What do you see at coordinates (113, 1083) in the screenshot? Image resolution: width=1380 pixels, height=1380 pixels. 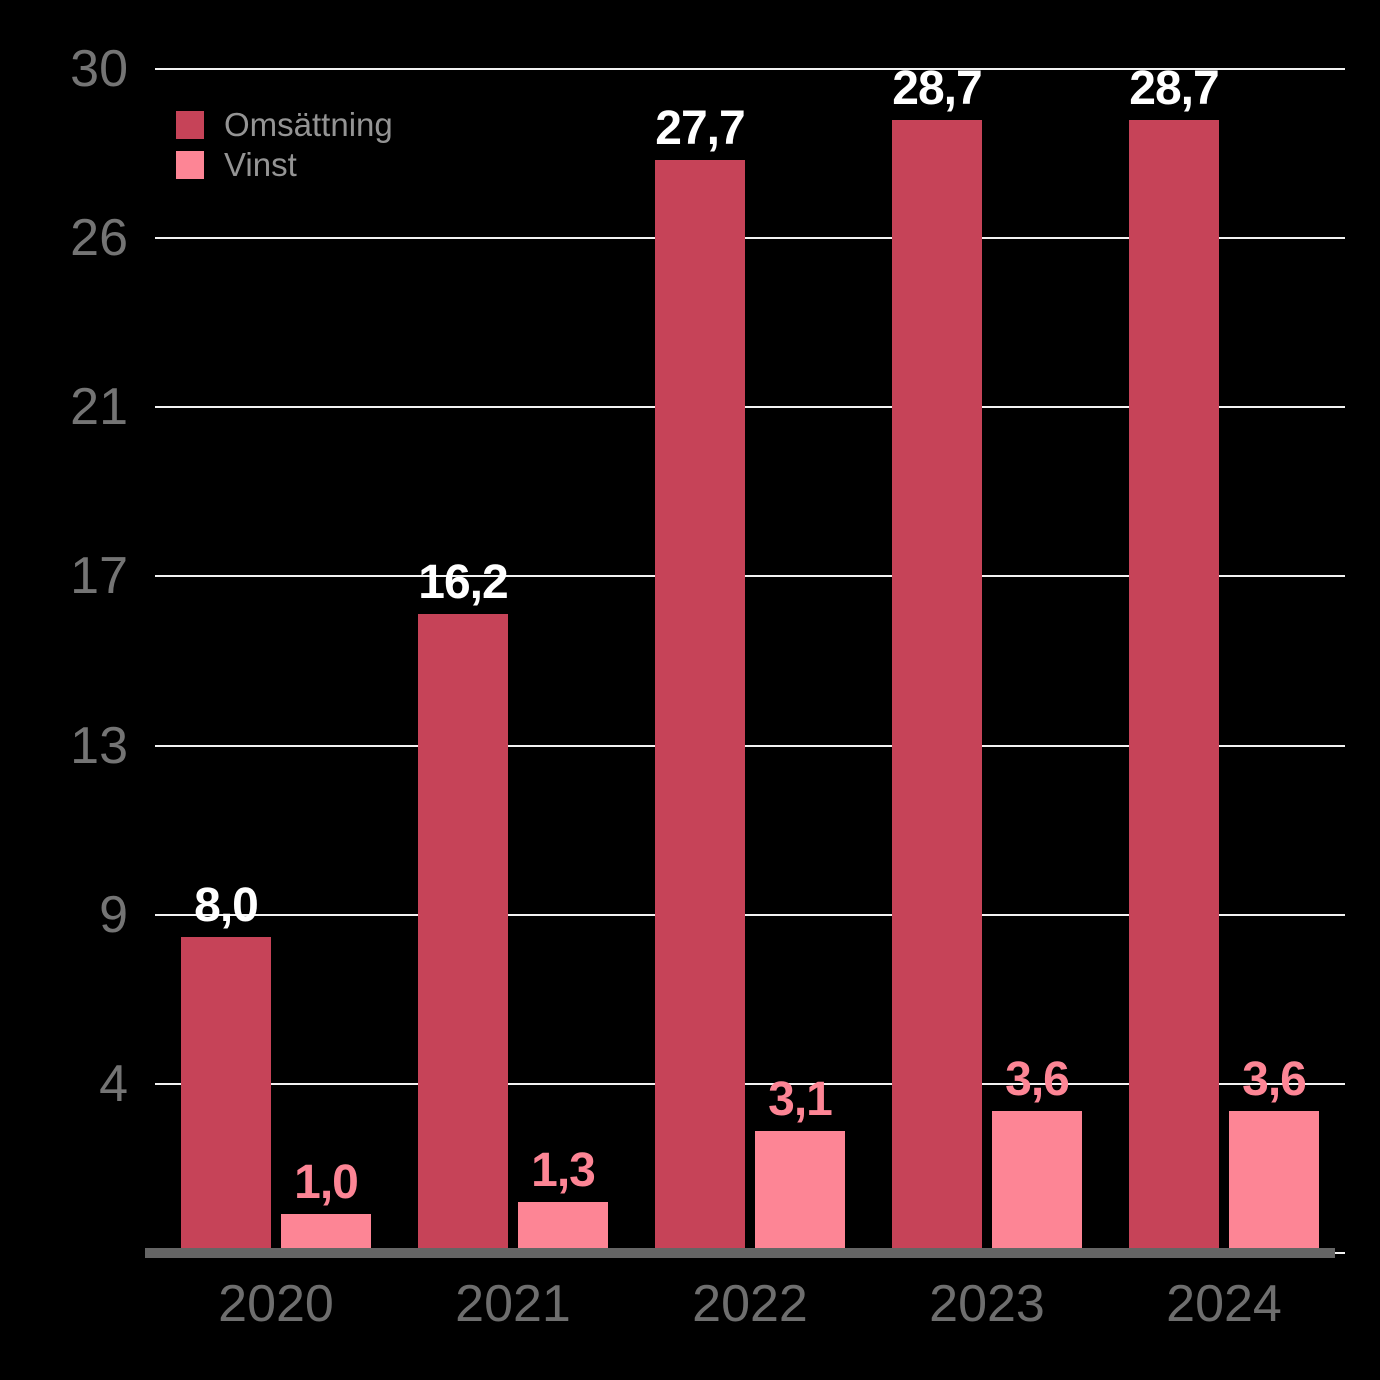 I see `y-tick-label: 4` at bounding box center [113, 1083].